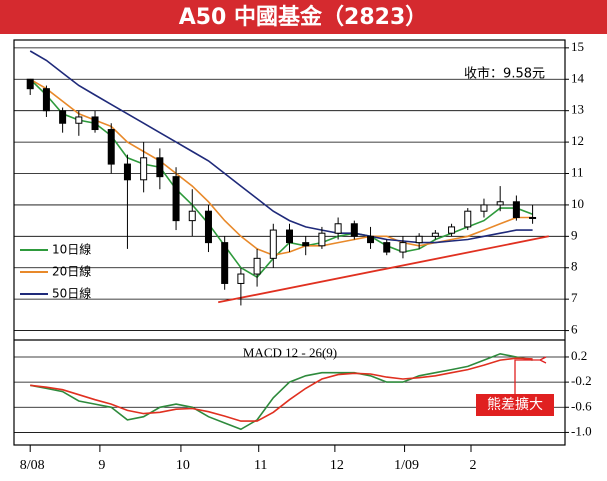  Describe the element at coordinates (578, 77) in the screenshot. I see `y-tick-label: 14` at that location.